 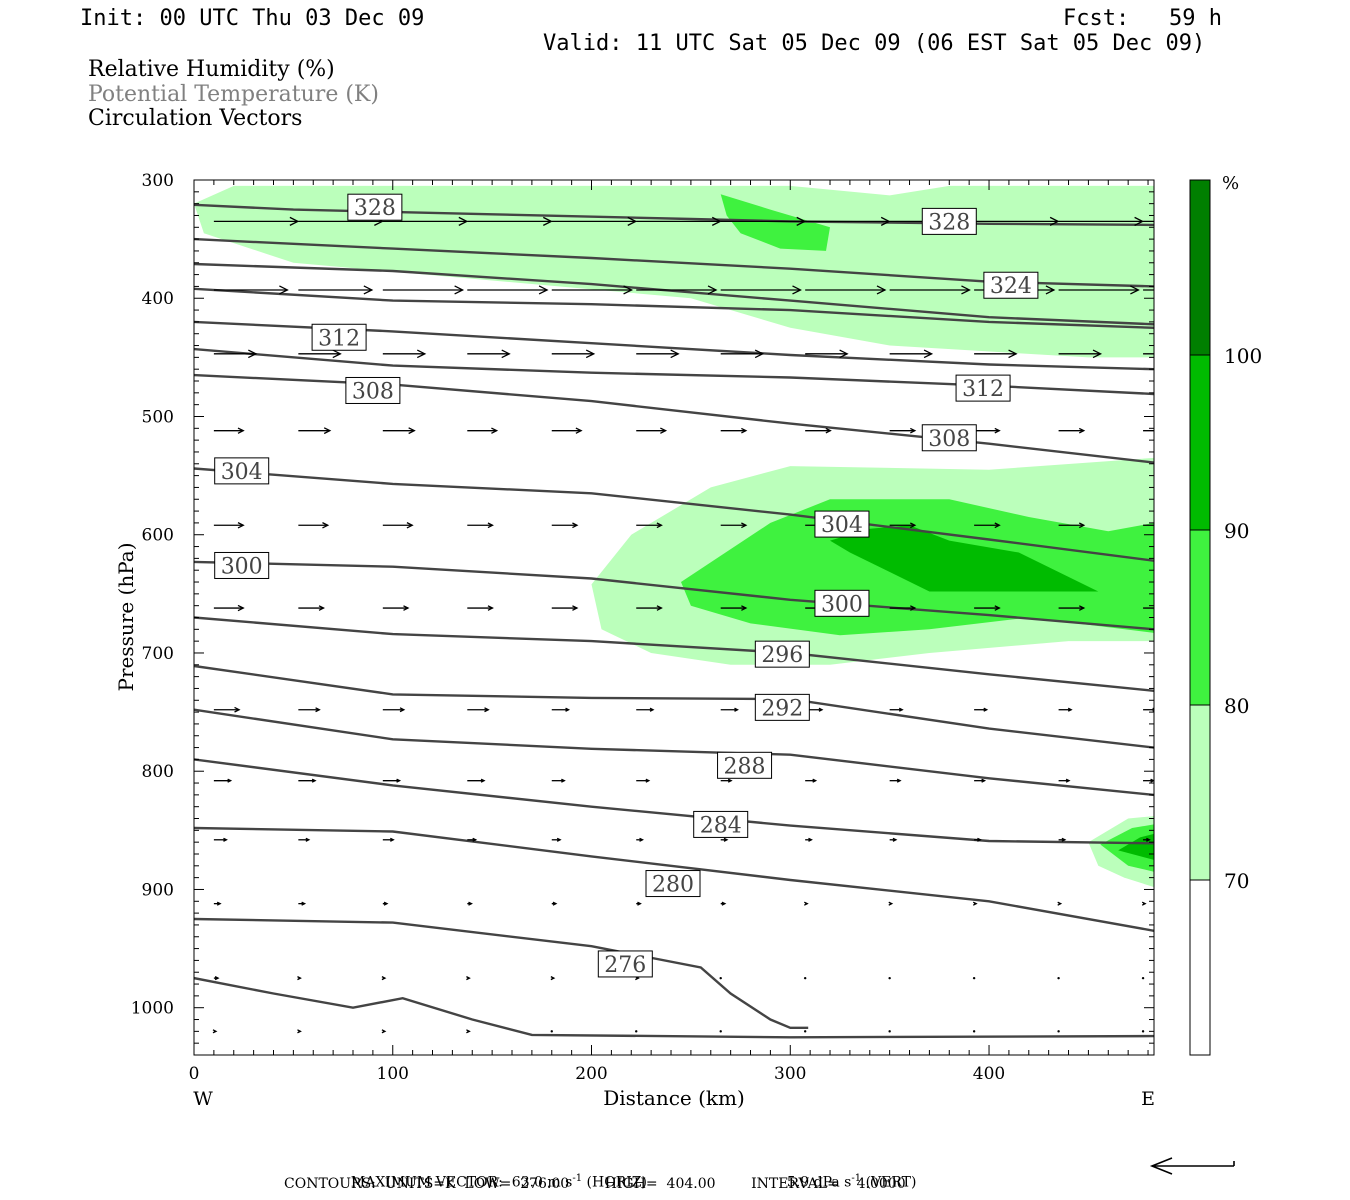 I want to click on y-tick-label-500: 500, so click(x=158, y=417).